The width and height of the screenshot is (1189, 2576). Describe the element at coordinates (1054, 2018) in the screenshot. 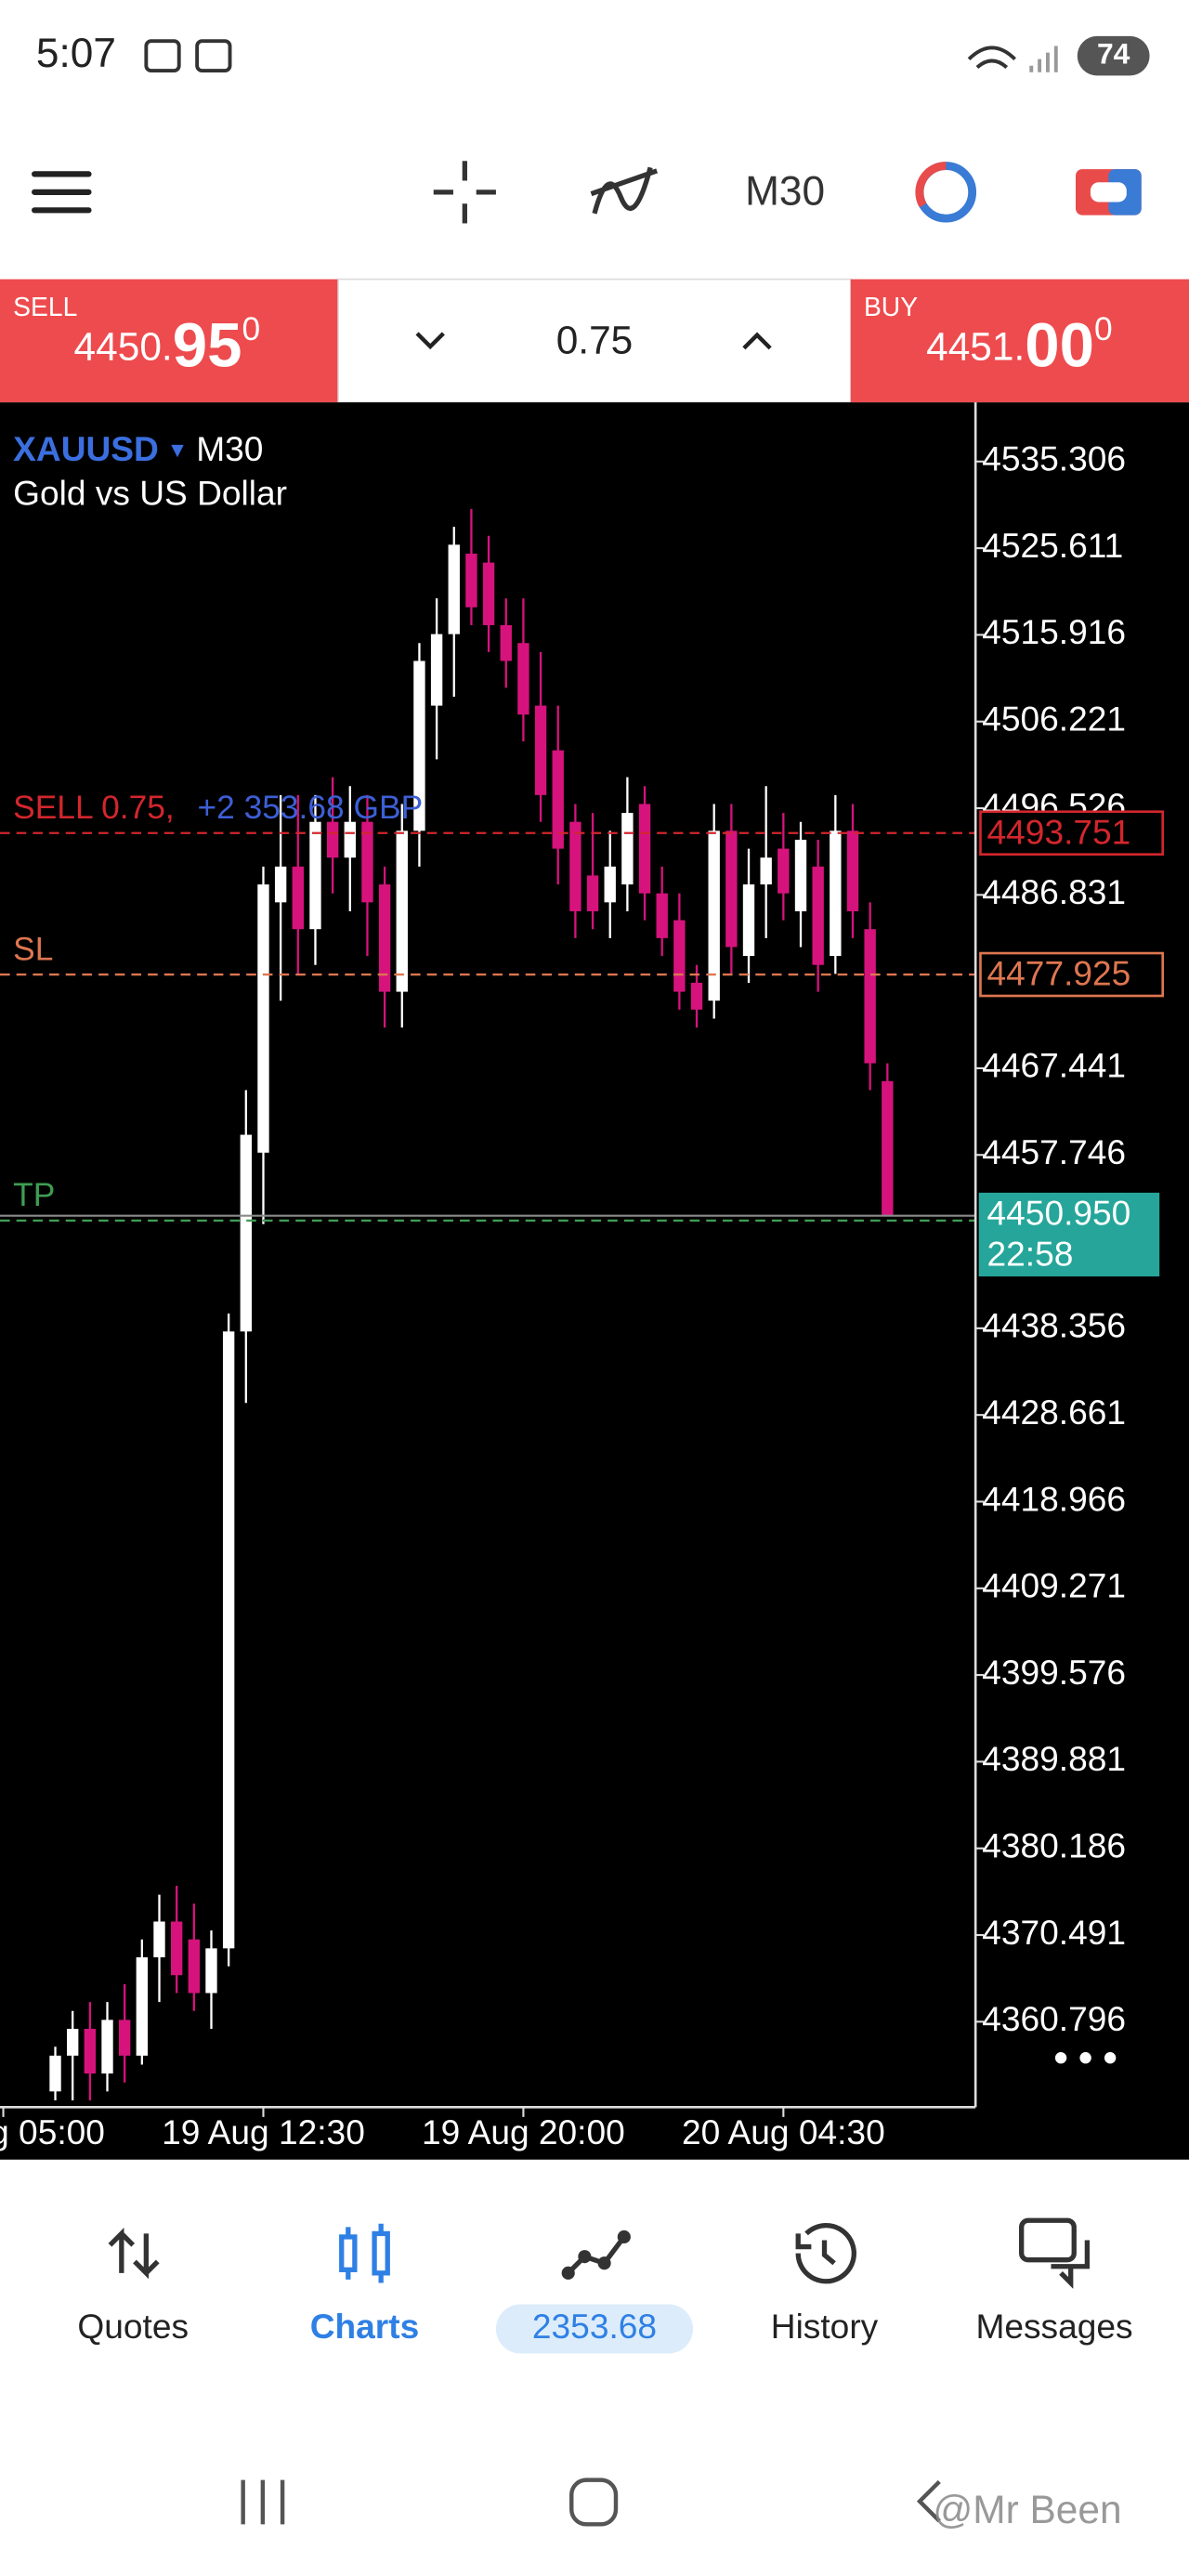

I see `y-tick-label: 4360.796` at that location.